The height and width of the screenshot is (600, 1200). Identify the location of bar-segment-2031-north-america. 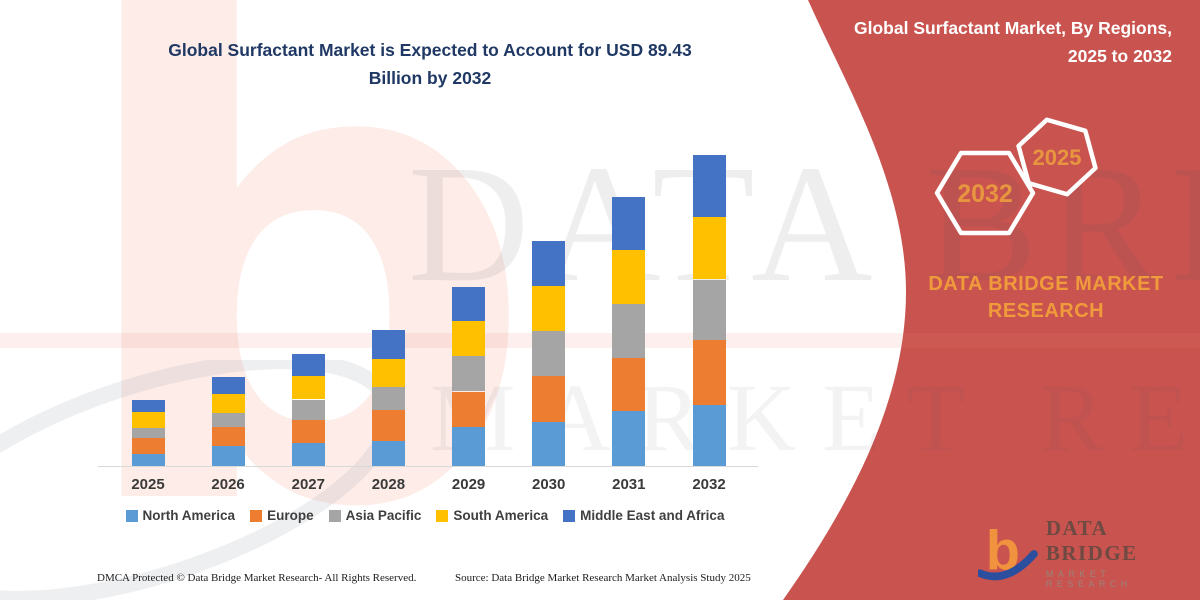
(629, 438).